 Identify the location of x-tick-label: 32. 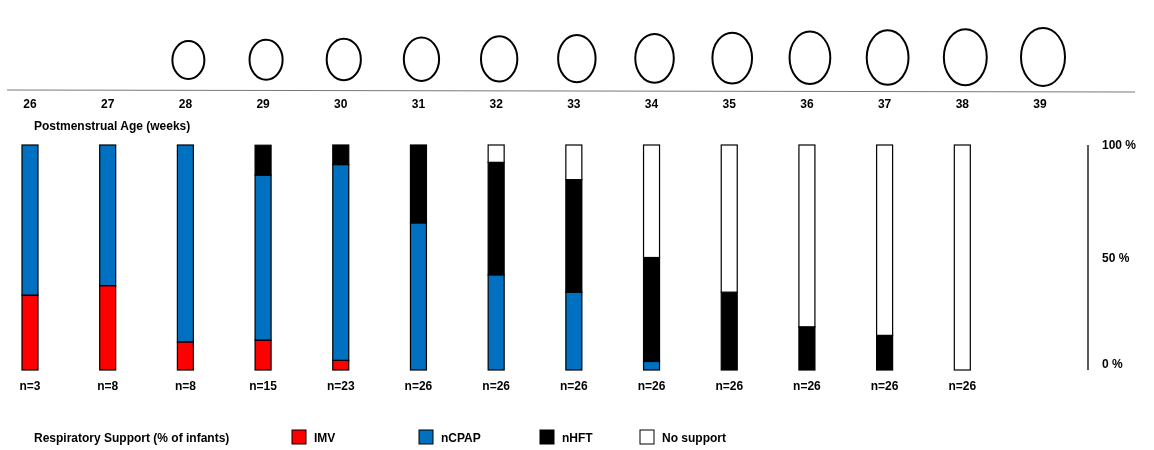
(496, 104).